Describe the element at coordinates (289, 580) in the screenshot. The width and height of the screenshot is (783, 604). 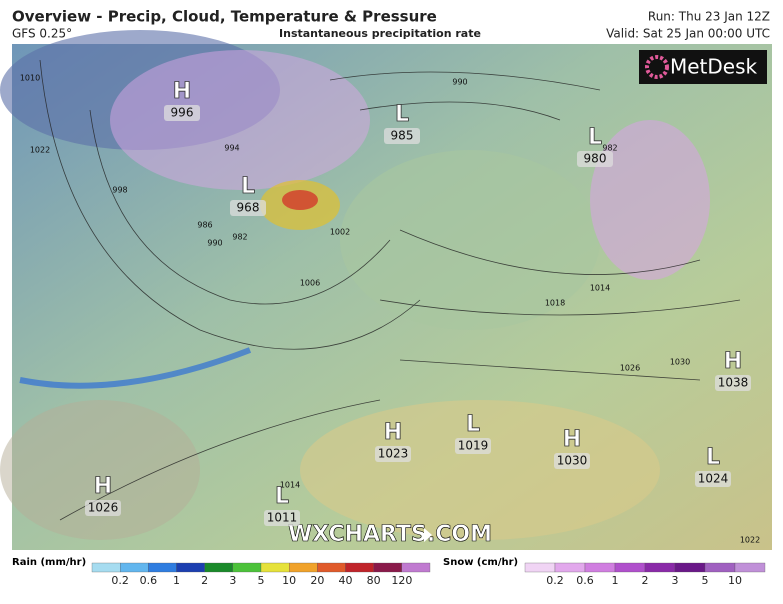
I see `rain-legend-tick-label: 10` at that location.